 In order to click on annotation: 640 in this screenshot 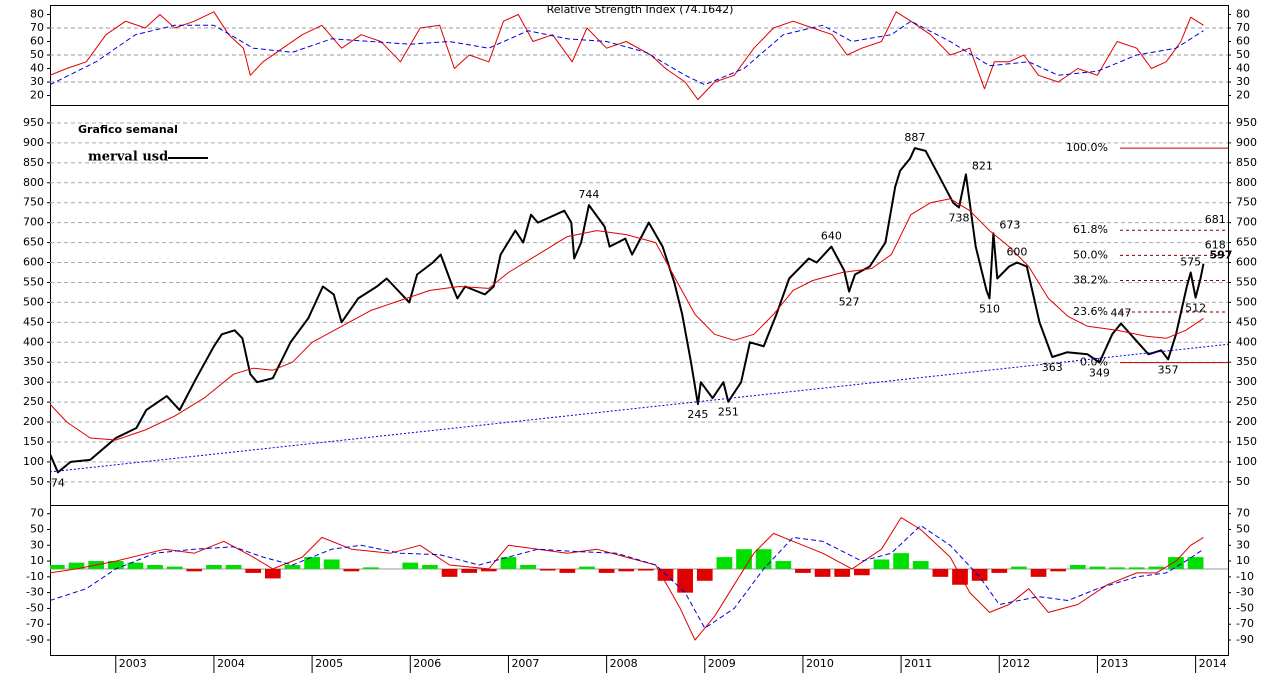, I will do `click(831, 236)`.